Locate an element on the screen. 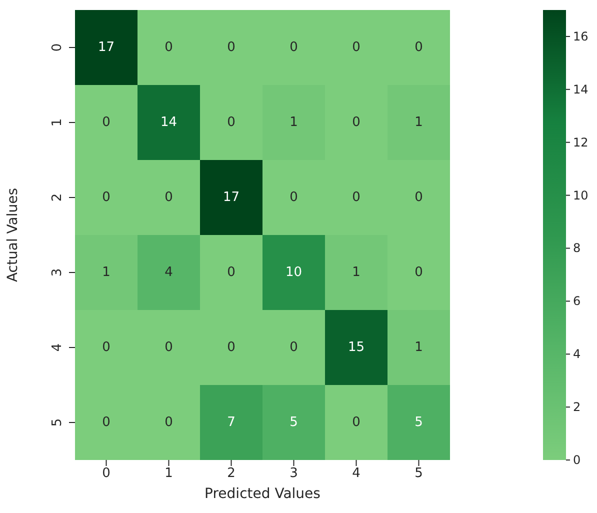  x-tick-label: 5 is located at coordinates (418, 474).